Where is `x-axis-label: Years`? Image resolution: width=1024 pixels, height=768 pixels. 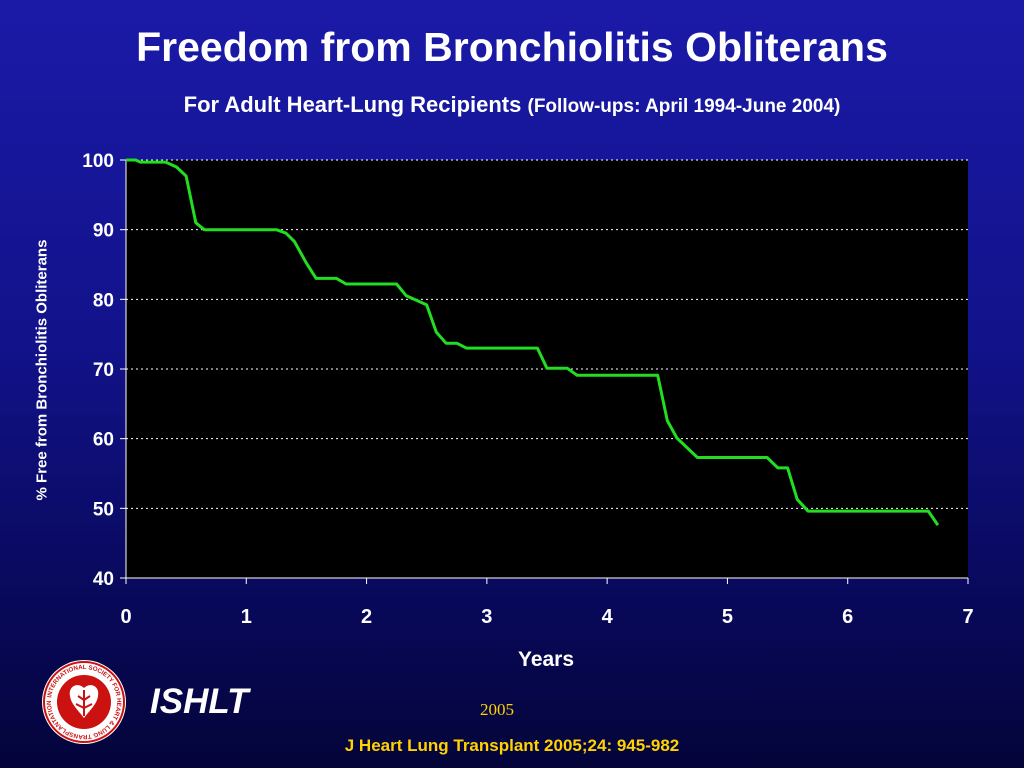
x-axis-label: Years is located at coordinates (546, 659).